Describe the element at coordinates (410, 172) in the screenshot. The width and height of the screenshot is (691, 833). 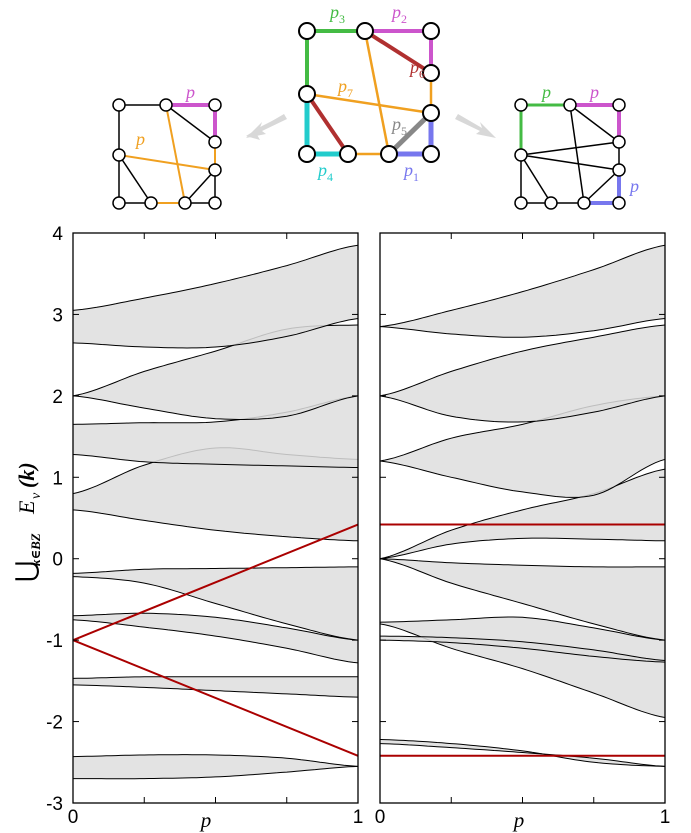
I see `center-label-p1: p1` at that location.